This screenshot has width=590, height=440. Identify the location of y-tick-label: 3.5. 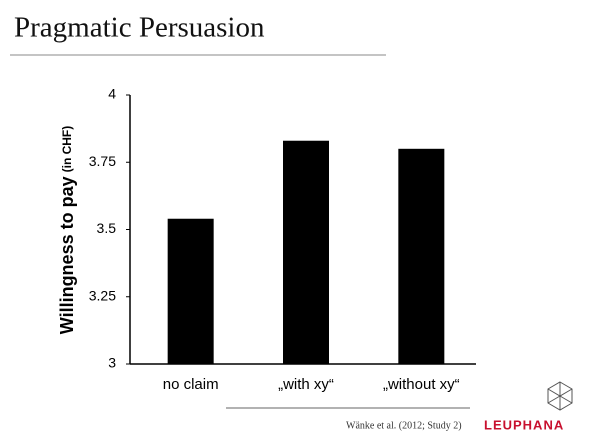
(107, 228).